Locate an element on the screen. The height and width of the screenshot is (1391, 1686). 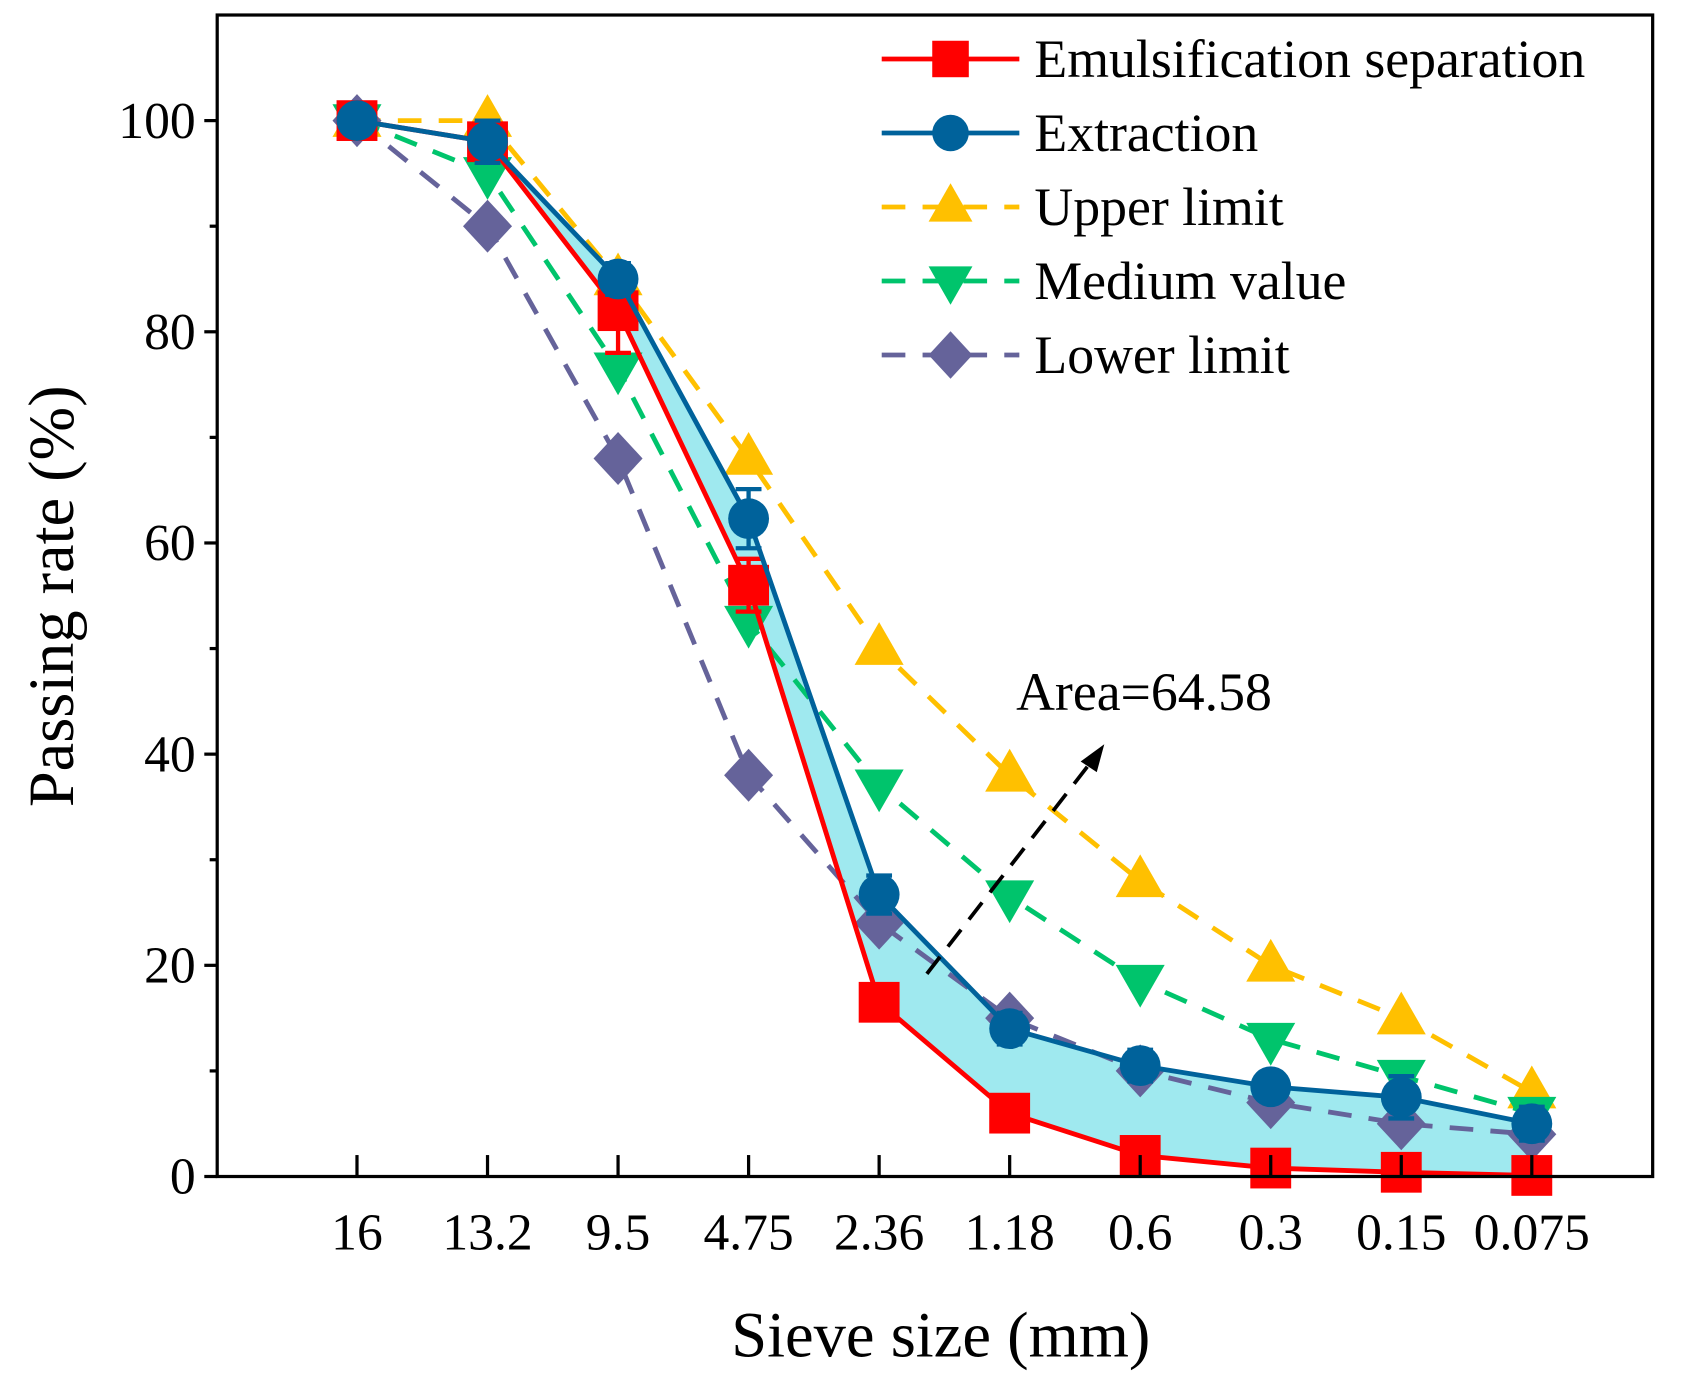
y-axis-label: Passing rate (%) is located at coordinates (51, 596).